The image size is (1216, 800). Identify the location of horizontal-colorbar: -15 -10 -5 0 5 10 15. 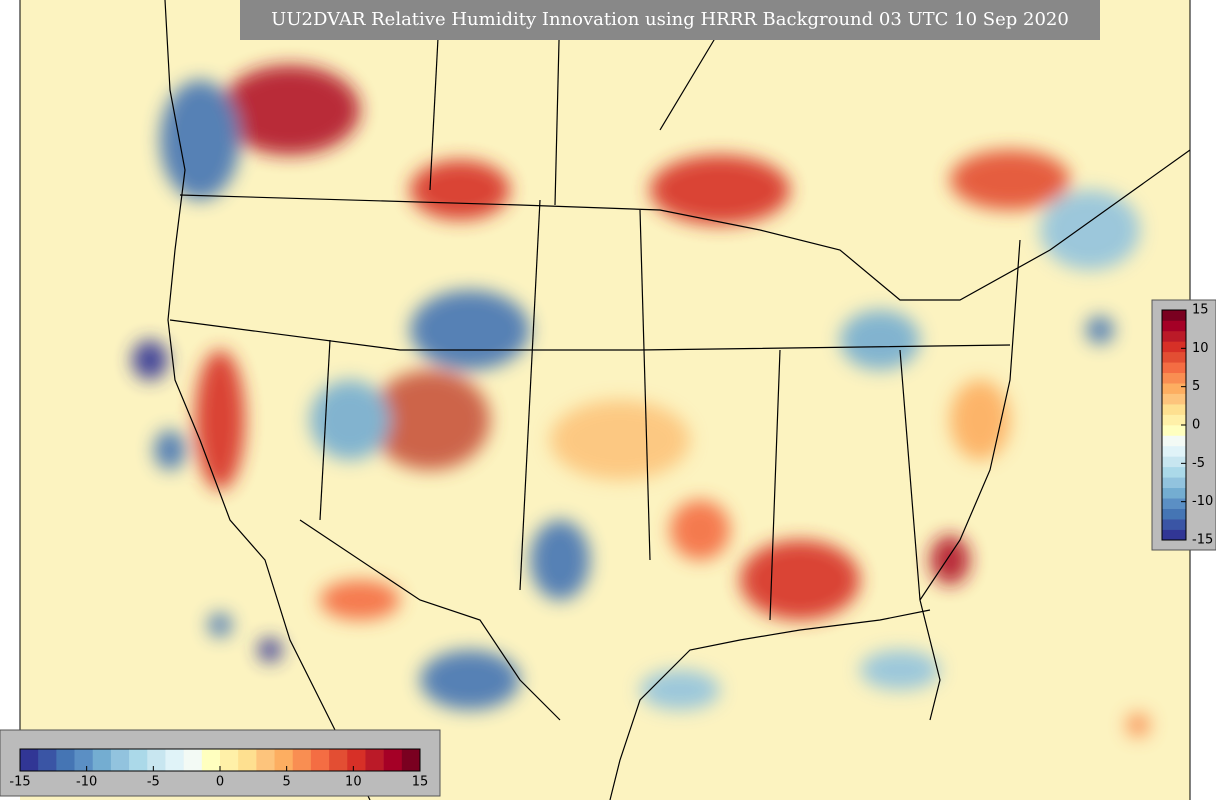
(219, 769).